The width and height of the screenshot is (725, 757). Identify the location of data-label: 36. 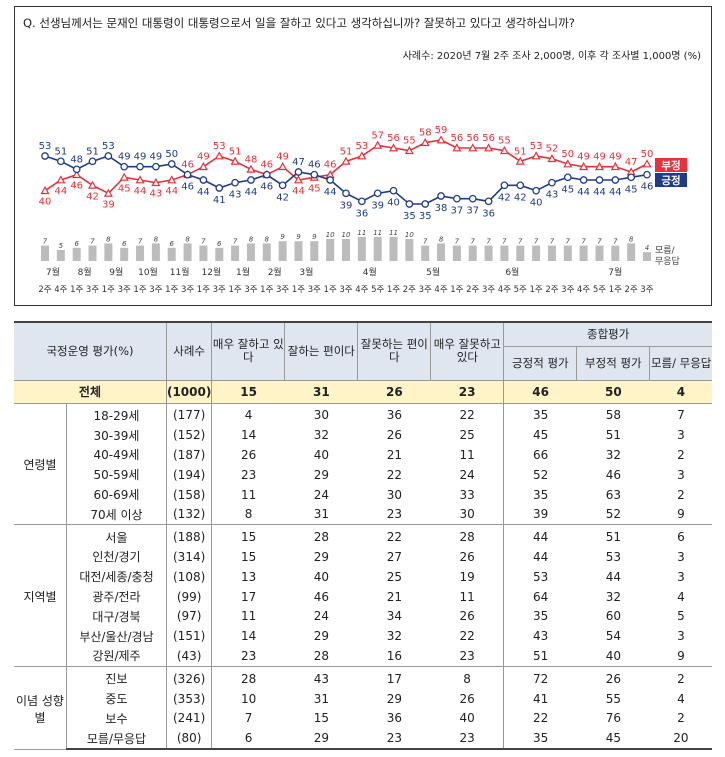
(488, 213).